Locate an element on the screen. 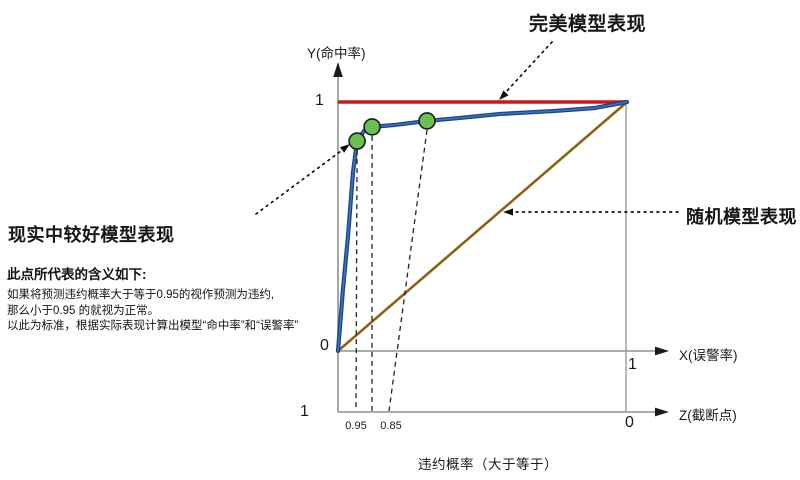 This screenshot has height=480, width=800. z-tick-0: 0 is located at coordinates (629, 422).